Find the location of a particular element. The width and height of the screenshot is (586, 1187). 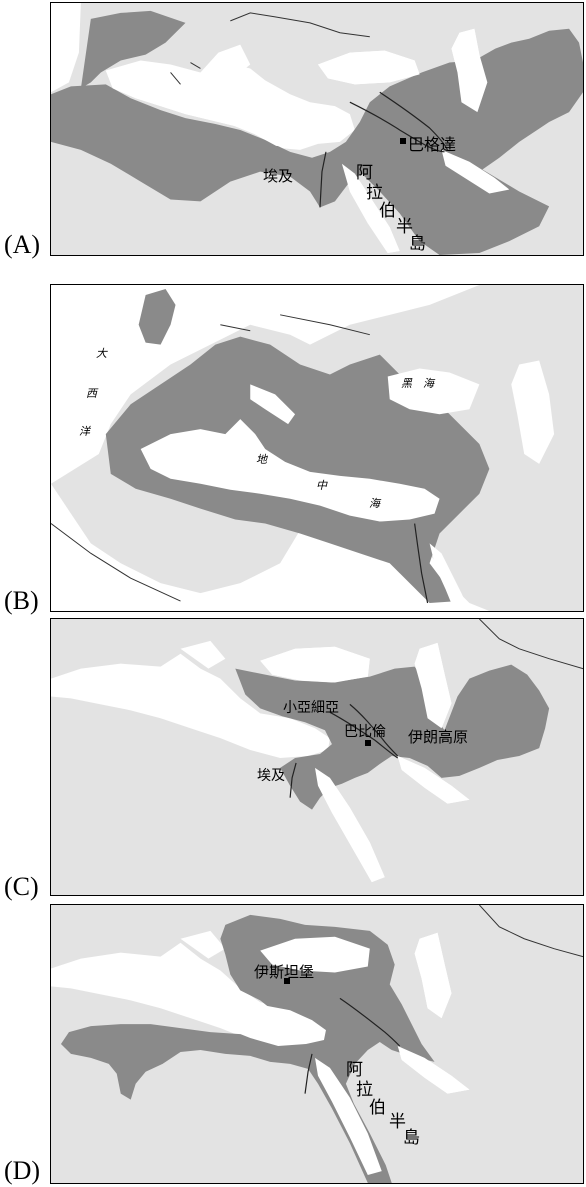

baghdad-label: 巴格達 is located at coordinates (432, 144).